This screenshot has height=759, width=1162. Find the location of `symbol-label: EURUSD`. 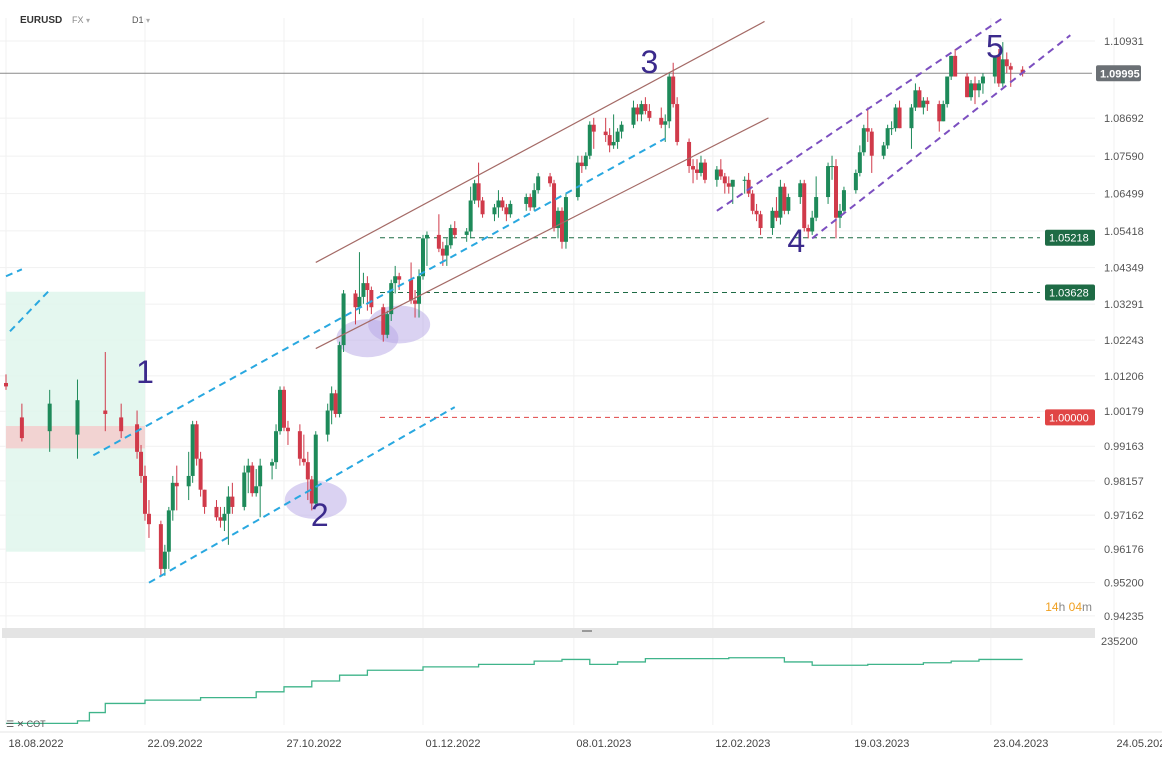

symbol-label: EURUSD is located at coordinates (41, 20).